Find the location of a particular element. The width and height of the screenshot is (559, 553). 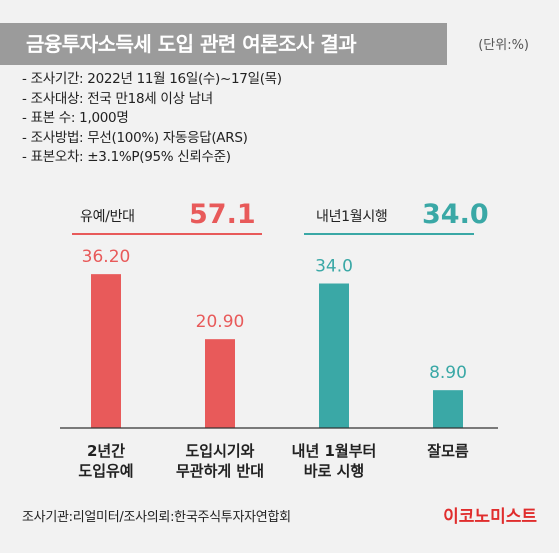

group-postpone-oppose: 유예/반대 57.1 is located at coordinates (167, 214).